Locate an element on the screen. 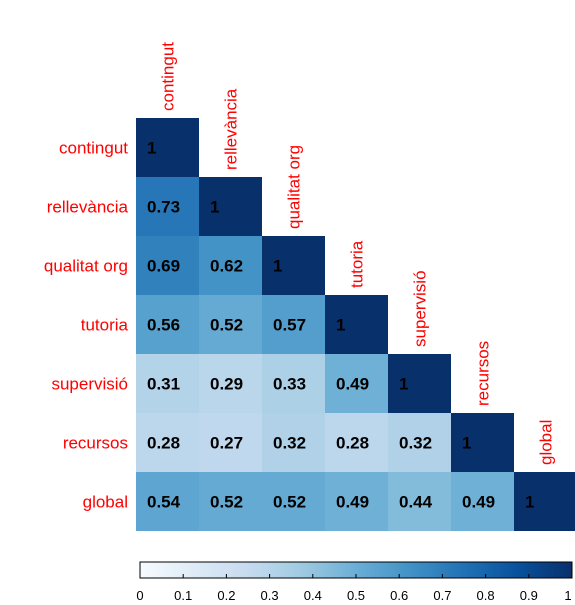 The width and height of the screenshot is (575, 605). heatmap-cell-value: 0.69 is located at coordinates (163, 266).